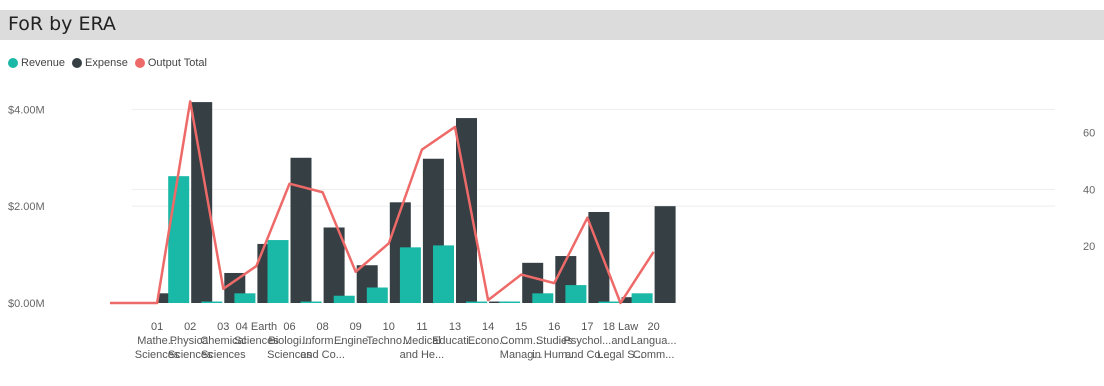  What do you see at coordinates (256, 334) in the screenshot?
I see `x-tick-label: 04 Earth Sciences` at bounding box center [256, 334].